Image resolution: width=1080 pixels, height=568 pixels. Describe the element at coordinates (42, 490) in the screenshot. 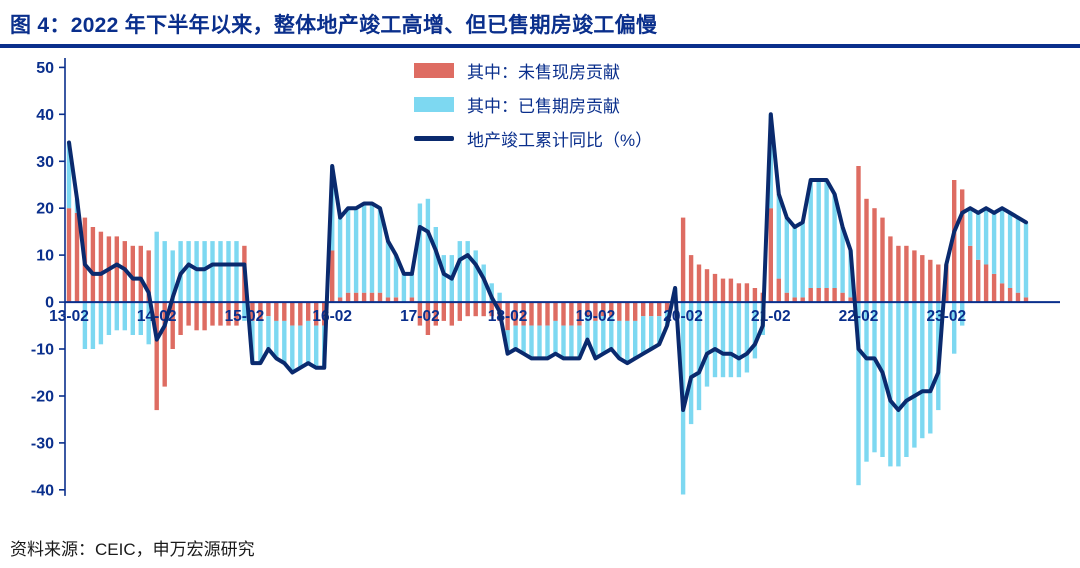

I see `svg-text: -40` at that location.